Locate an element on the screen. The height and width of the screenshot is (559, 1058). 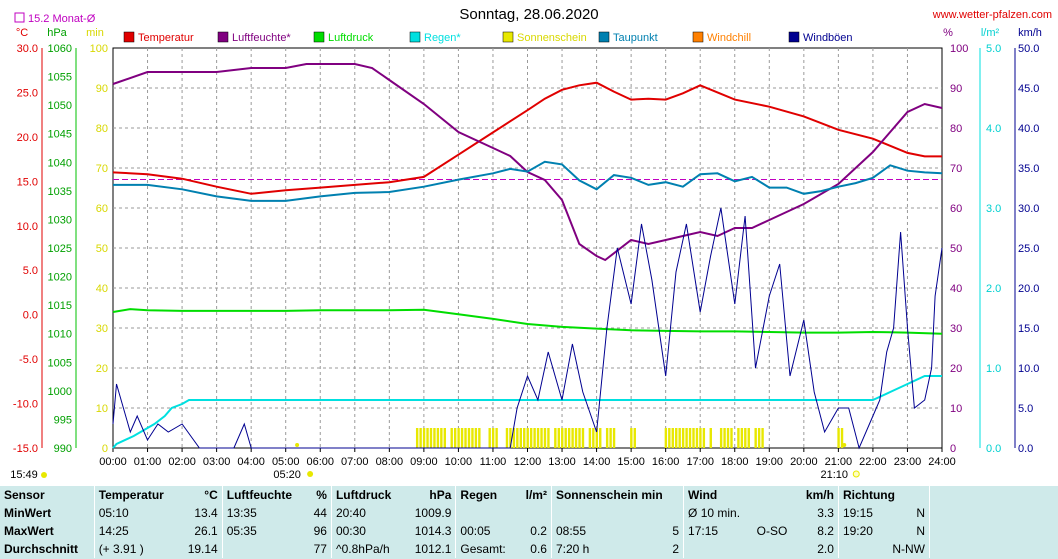
x-tick-label: 16:00 is located at coordinates (666, 462).